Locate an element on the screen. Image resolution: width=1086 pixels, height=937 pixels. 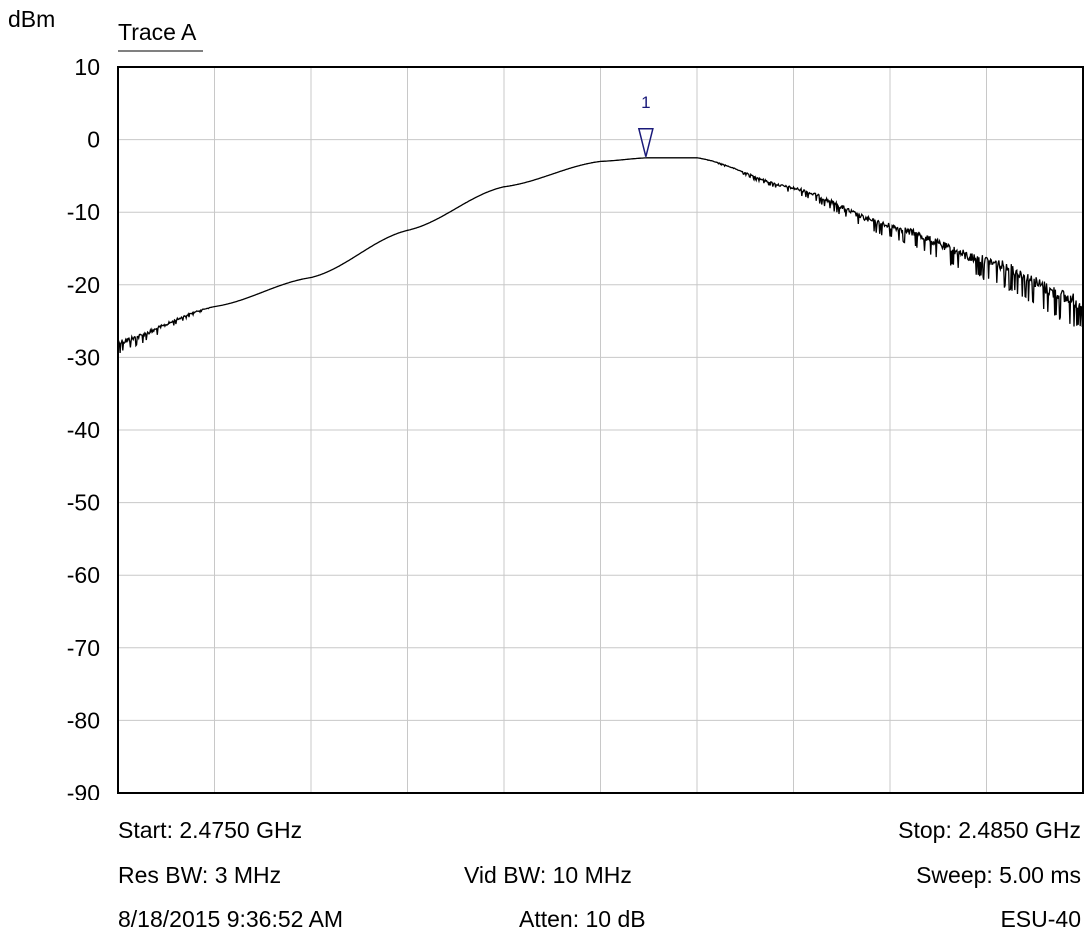
y-tick-label: -60 is located at coordinates (83, 575).